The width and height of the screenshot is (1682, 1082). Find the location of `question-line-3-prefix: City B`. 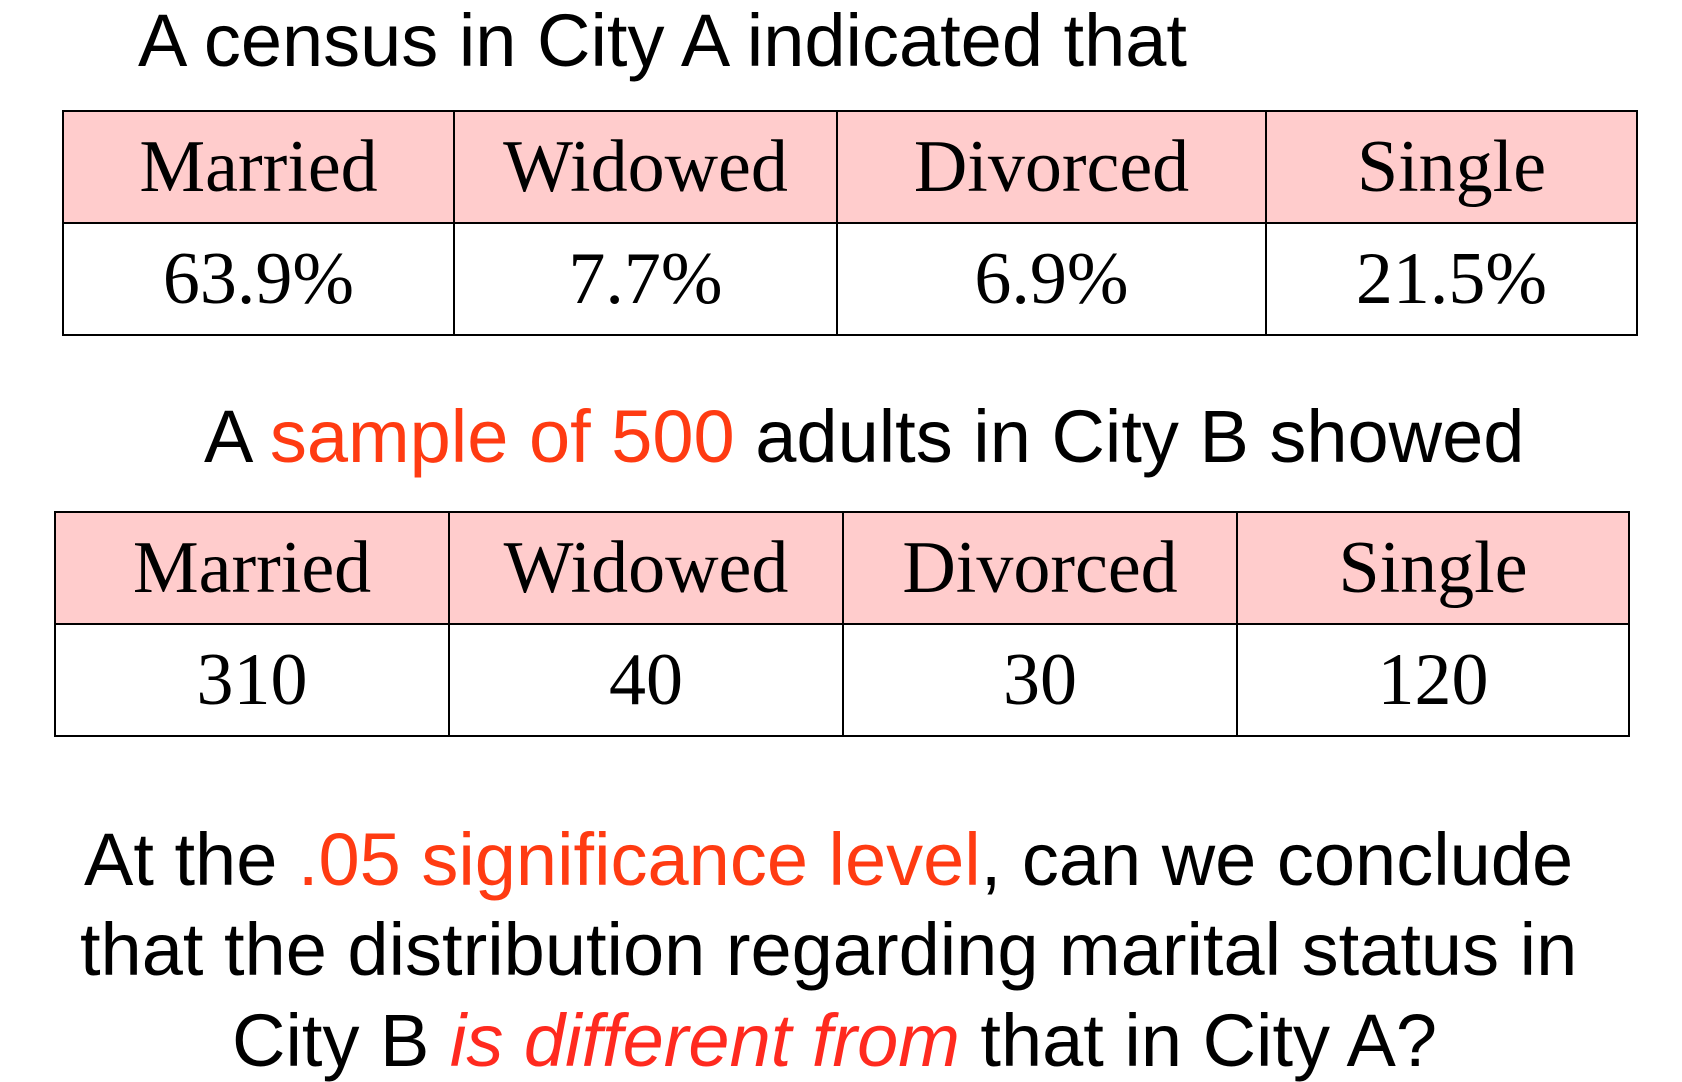

question-line-3-prefix: City B is located at coordinates (341, 1040).